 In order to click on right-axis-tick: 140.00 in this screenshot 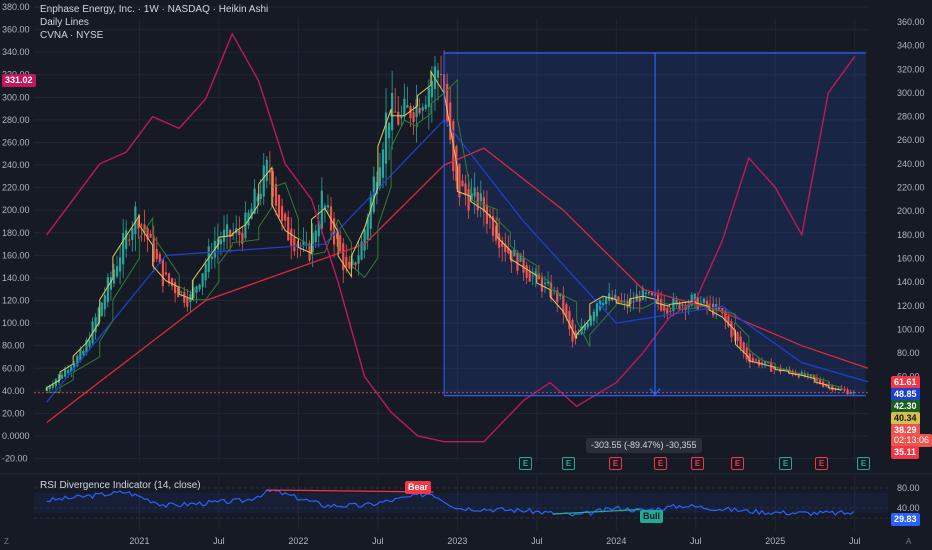, I will do `click(911, 282)`.